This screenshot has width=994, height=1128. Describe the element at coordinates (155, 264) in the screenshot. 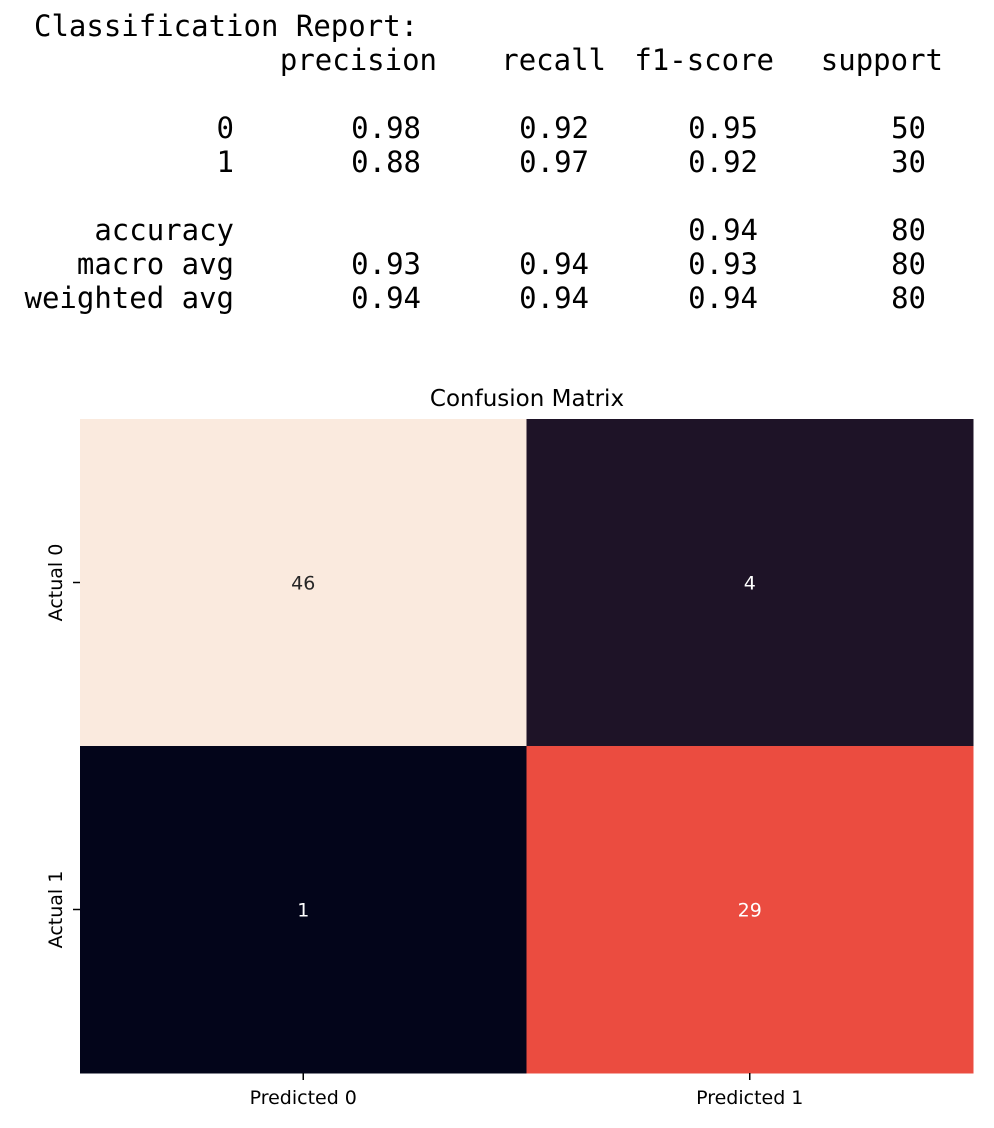

I see `row-label: macro avg` at that location.